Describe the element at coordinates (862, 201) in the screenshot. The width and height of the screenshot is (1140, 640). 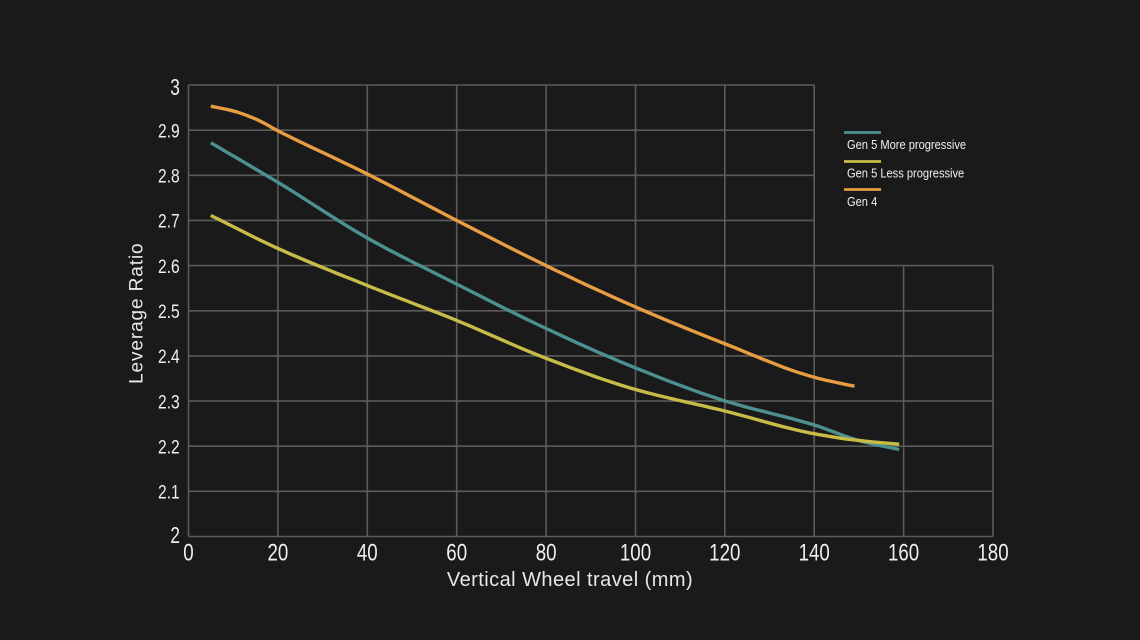
I see `svg-text: Gen 4` at that location.